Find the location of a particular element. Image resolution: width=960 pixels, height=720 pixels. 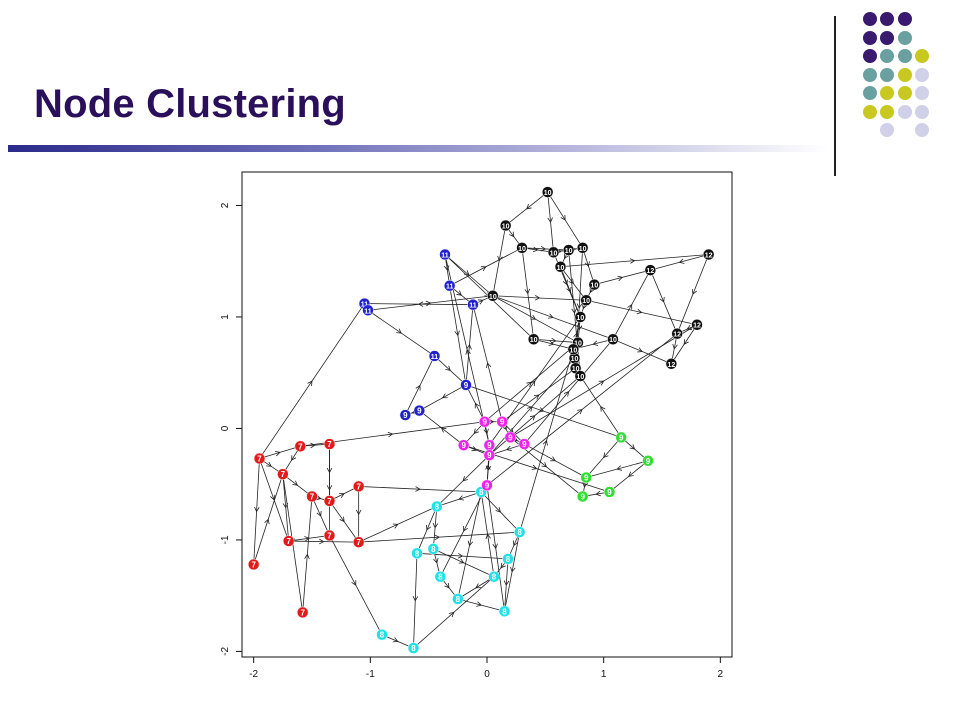

x-axis: -2 -1 0 1 2 is located at coordinates (486, 668).